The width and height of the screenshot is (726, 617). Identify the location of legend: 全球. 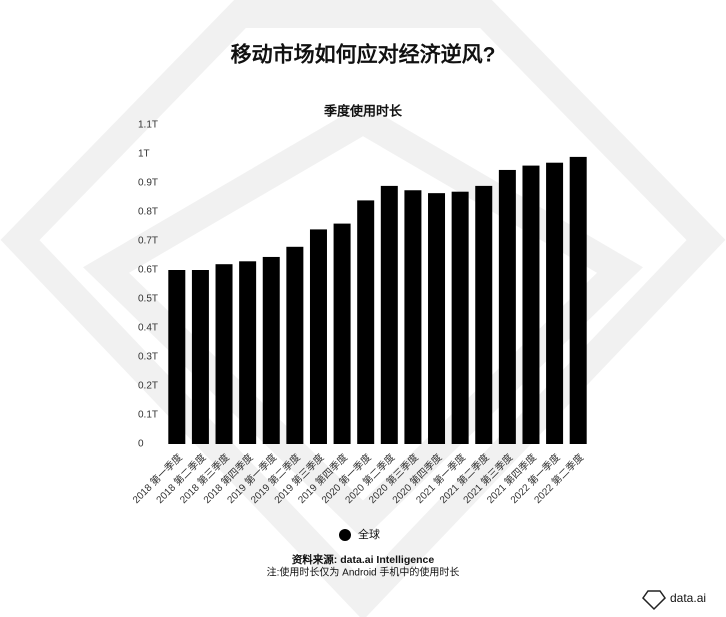
(359, 534).